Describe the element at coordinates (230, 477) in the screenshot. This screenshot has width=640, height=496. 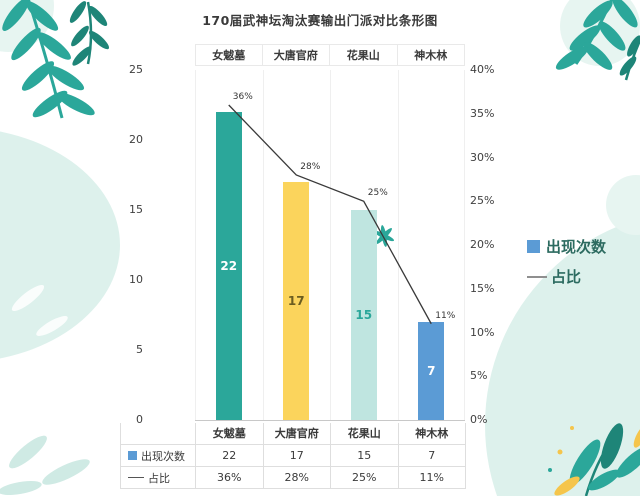
I see `table-ratio-value-cell: 36%` at that location.